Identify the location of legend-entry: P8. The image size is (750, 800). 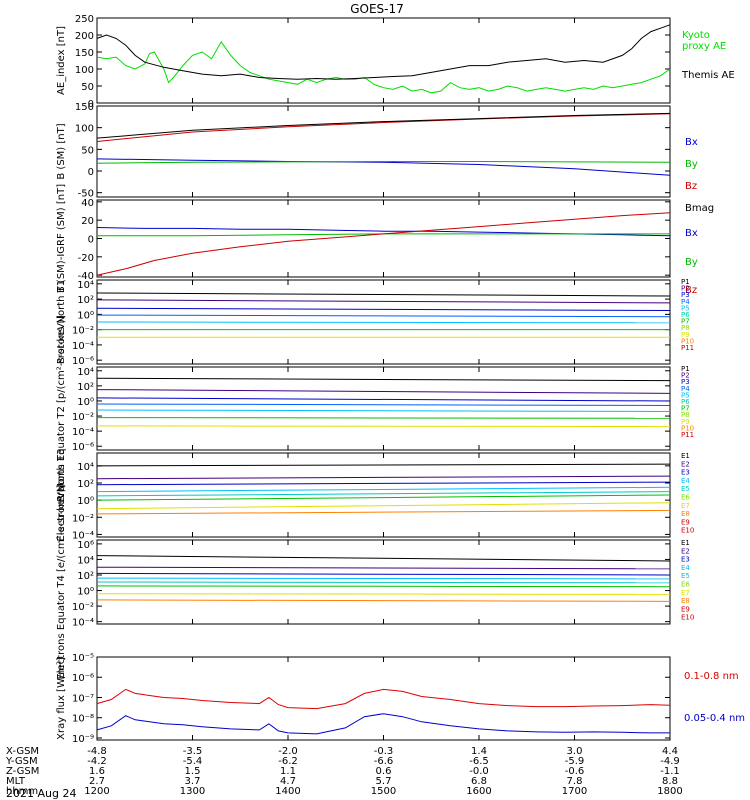
(685, 328).